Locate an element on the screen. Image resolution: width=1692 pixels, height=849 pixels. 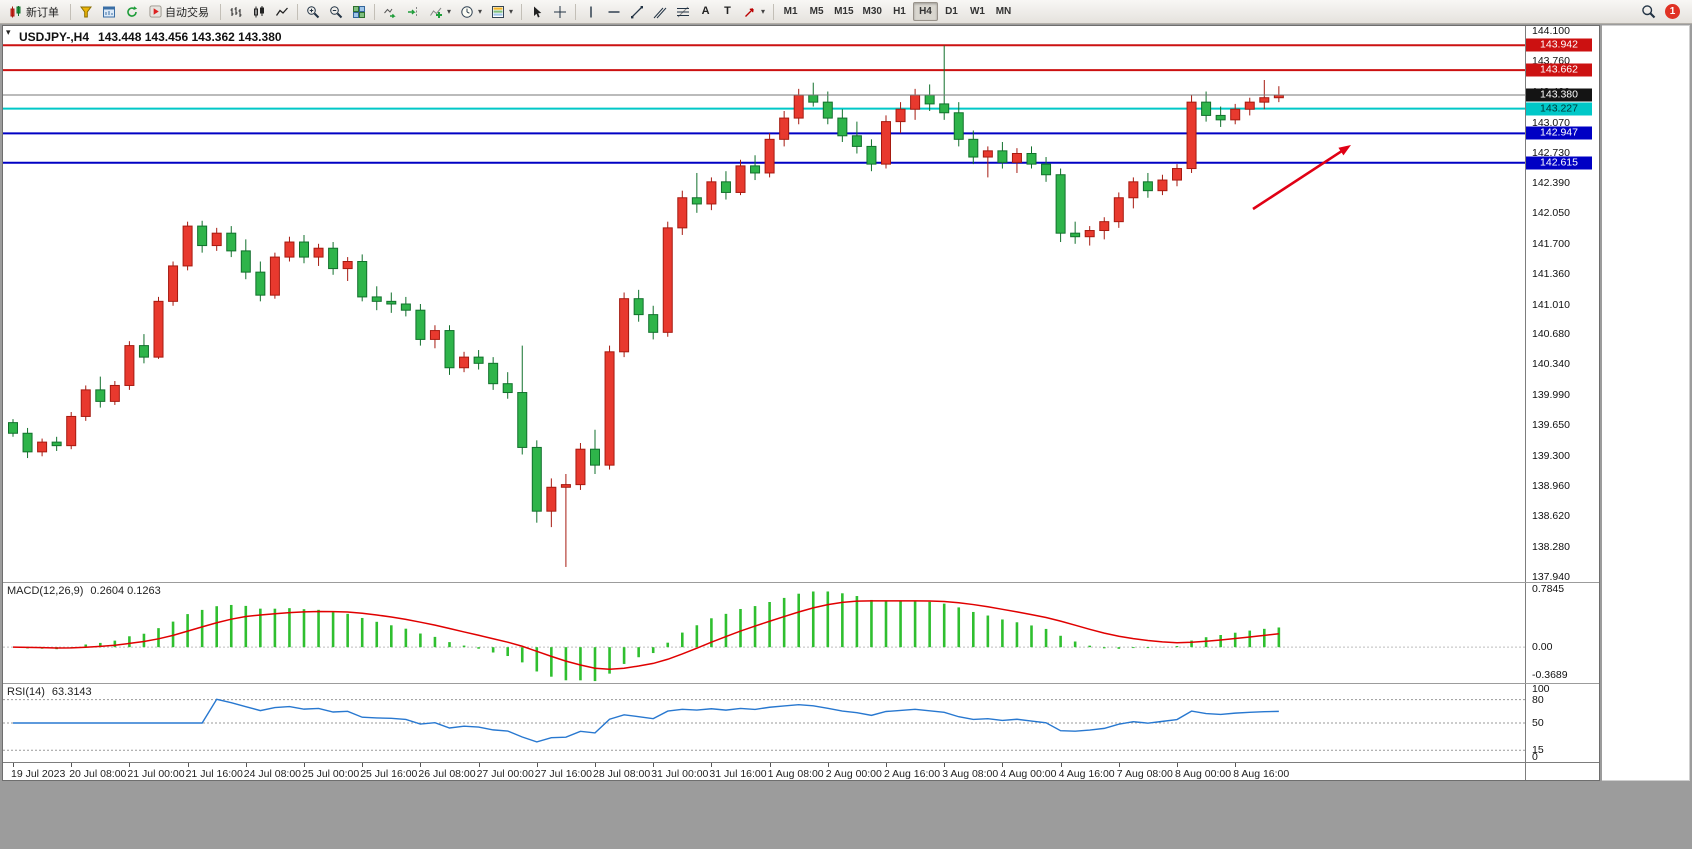
macd-axis-label: -0.3689 is located at coordinates (1550, 674).